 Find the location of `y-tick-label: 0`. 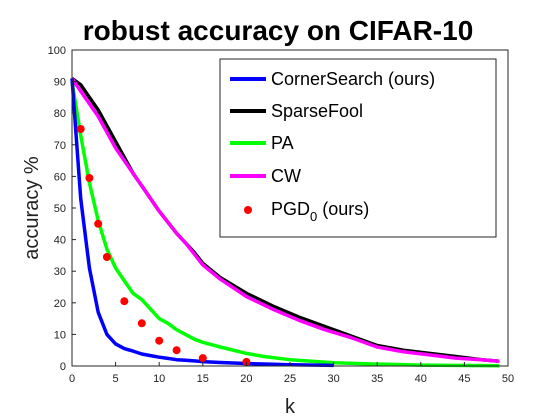

y-tick-label: 0 is located at coordinates (63, 367).